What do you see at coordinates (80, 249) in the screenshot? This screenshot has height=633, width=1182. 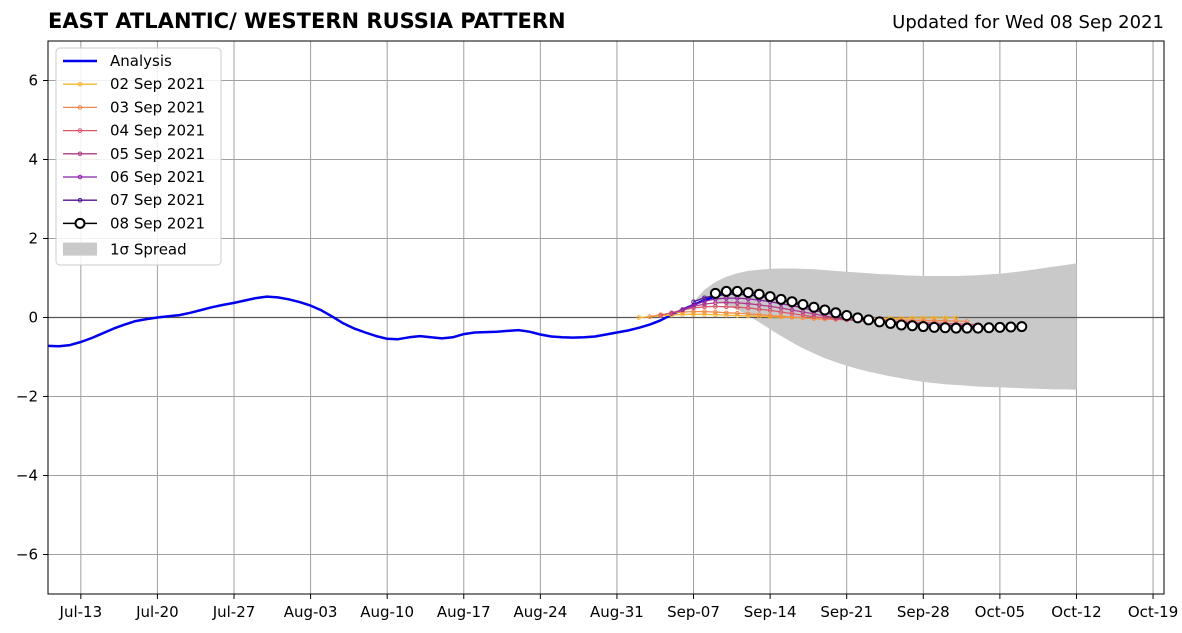 I see `legend-swatch` at bounding box center [80, 249].